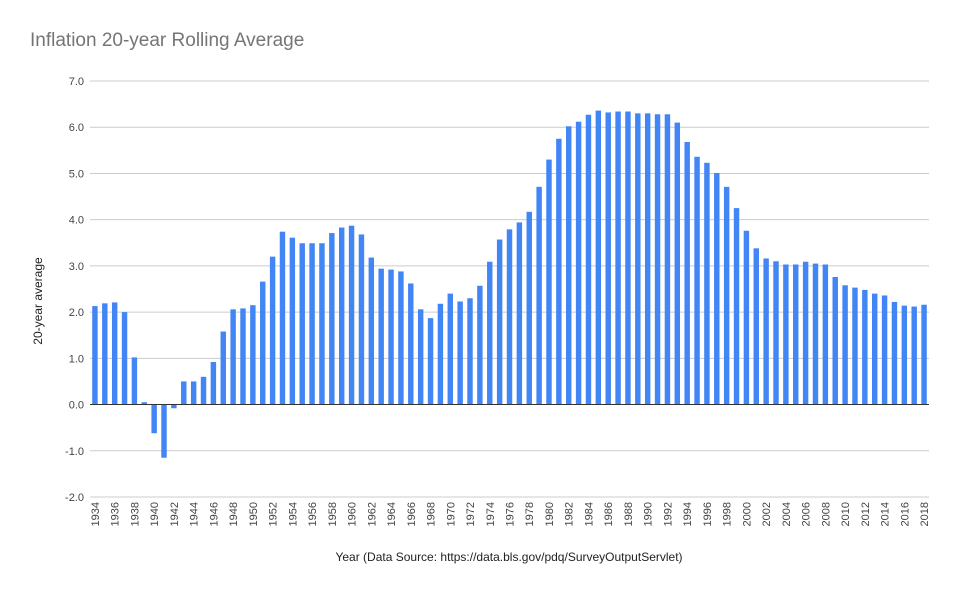  Describe the element at coordinates (796, 334) in the screenshot. I see `bar-2005` at that location.